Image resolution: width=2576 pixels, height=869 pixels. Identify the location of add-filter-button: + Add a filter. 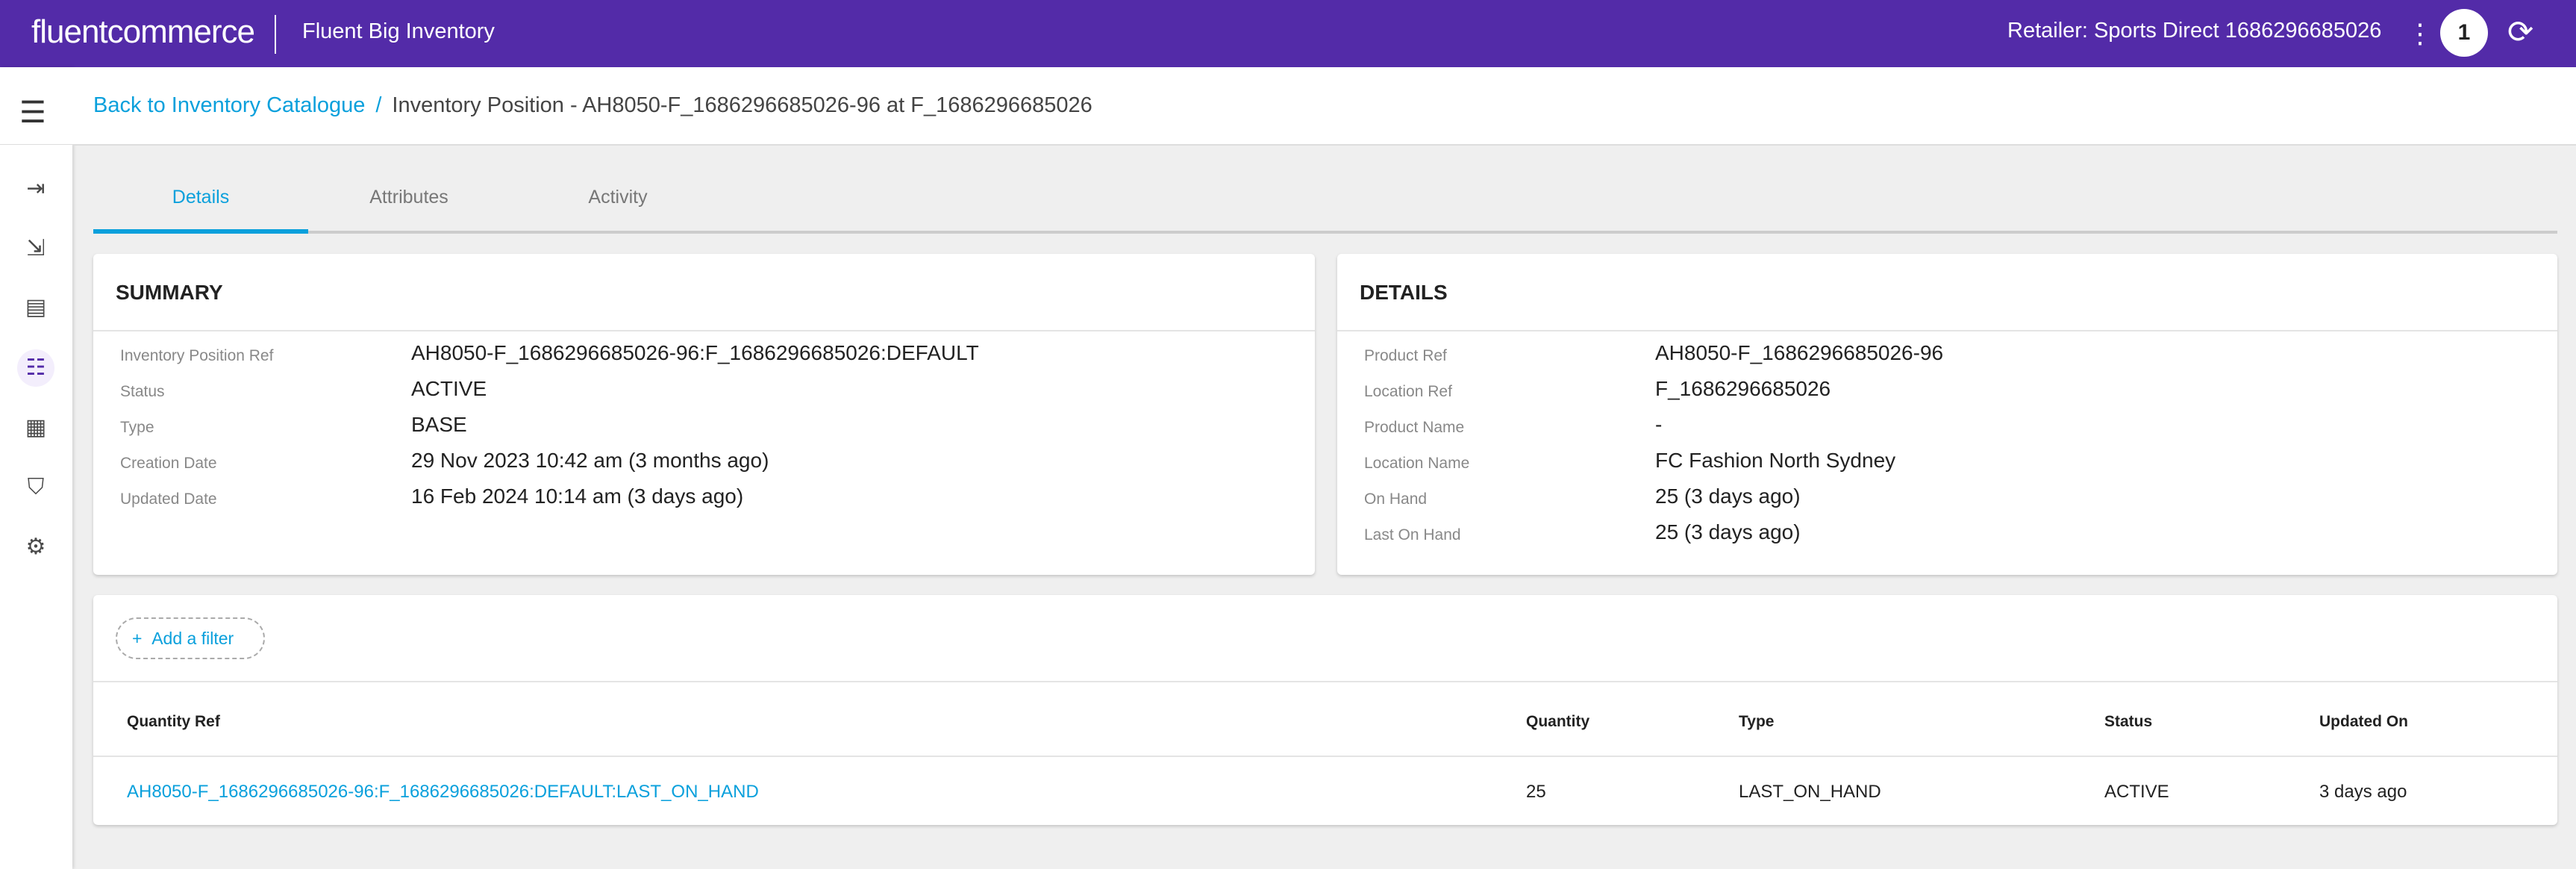
(190, 638).